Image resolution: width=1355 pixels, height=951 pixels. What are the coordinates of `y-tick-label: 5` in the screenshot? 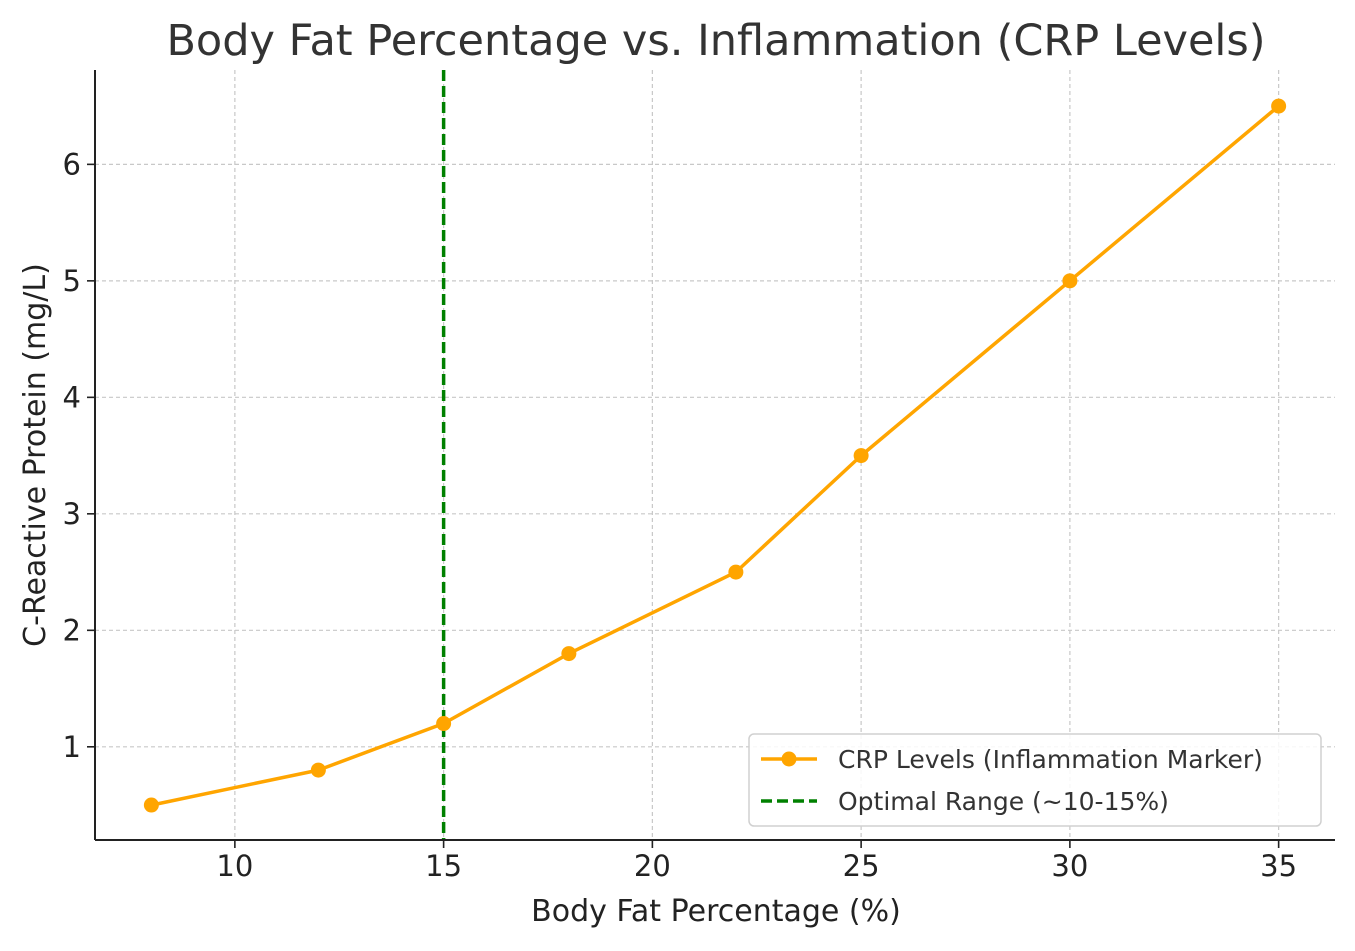 It's located at (72, 281).